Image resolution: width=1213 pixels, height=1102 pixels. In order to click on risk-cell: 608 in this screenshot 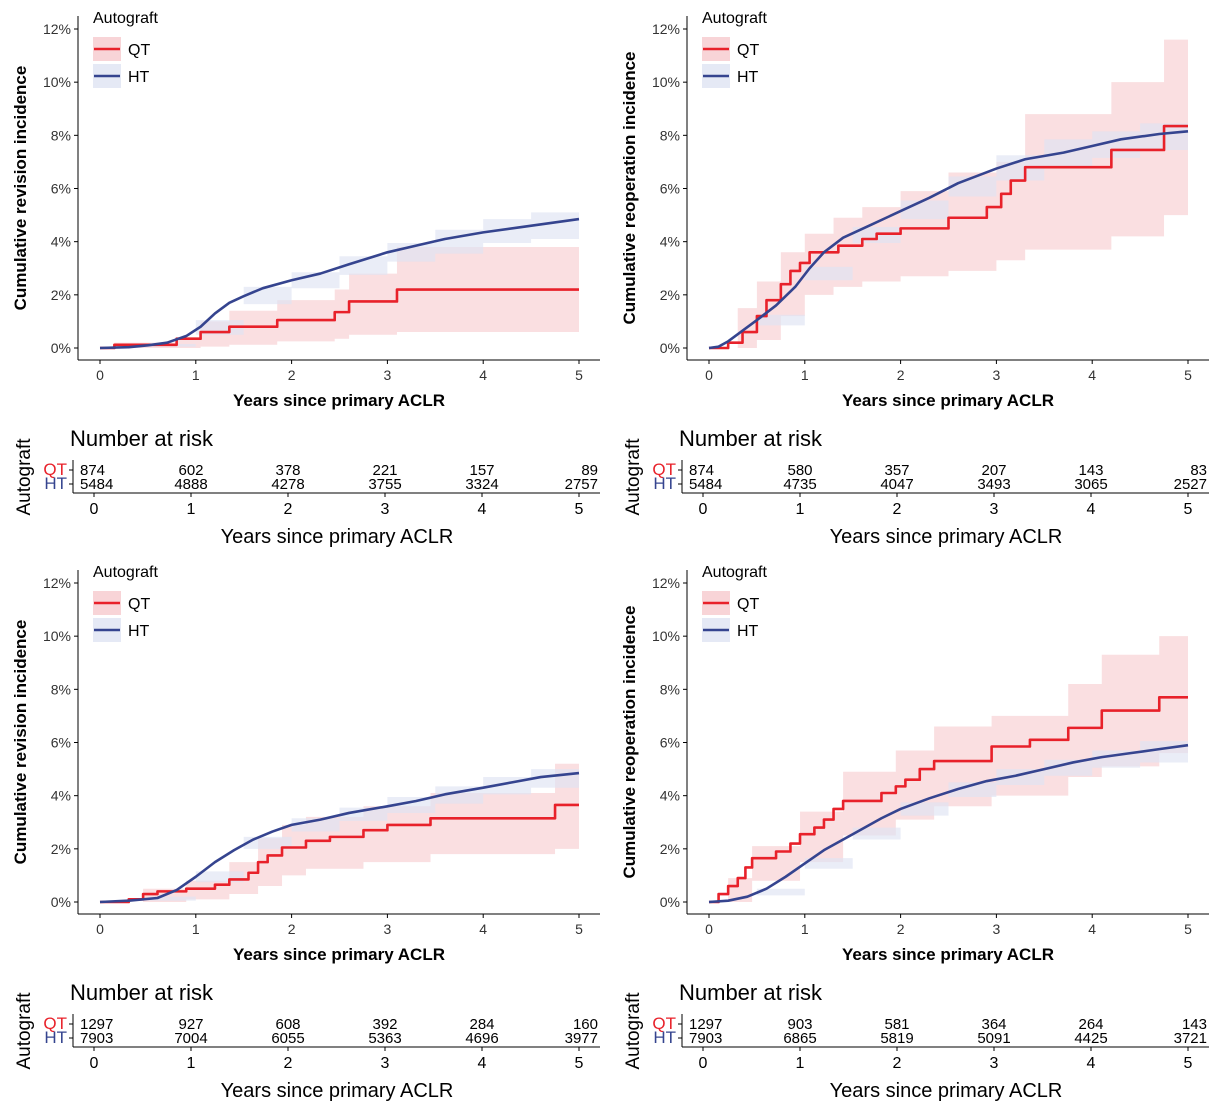, I will do `click(287, 1024)`.